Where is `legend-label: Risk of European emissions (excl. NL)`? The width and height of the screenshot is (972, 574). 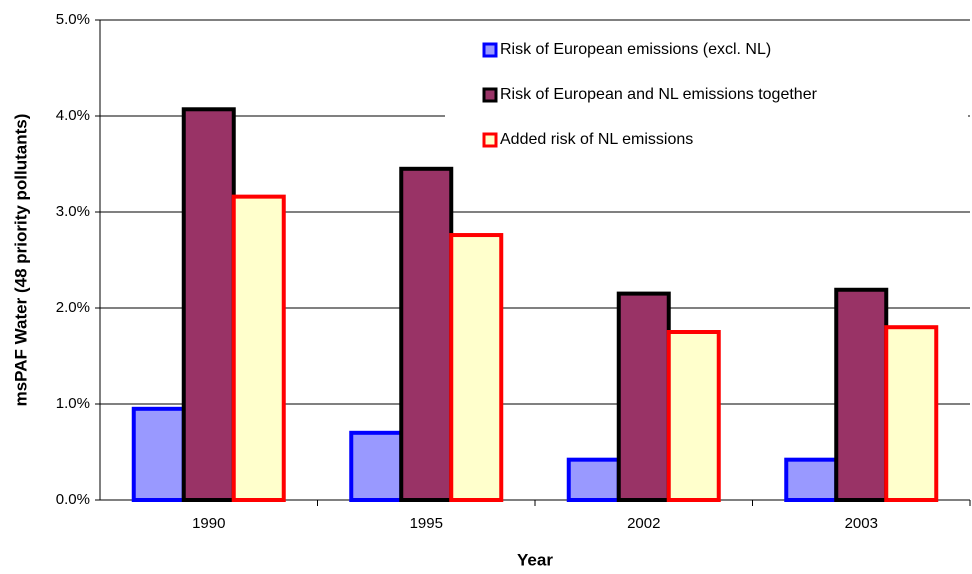 legend-label: Risk of European emissions (excl. NL) is located at coordinates (635, 49).